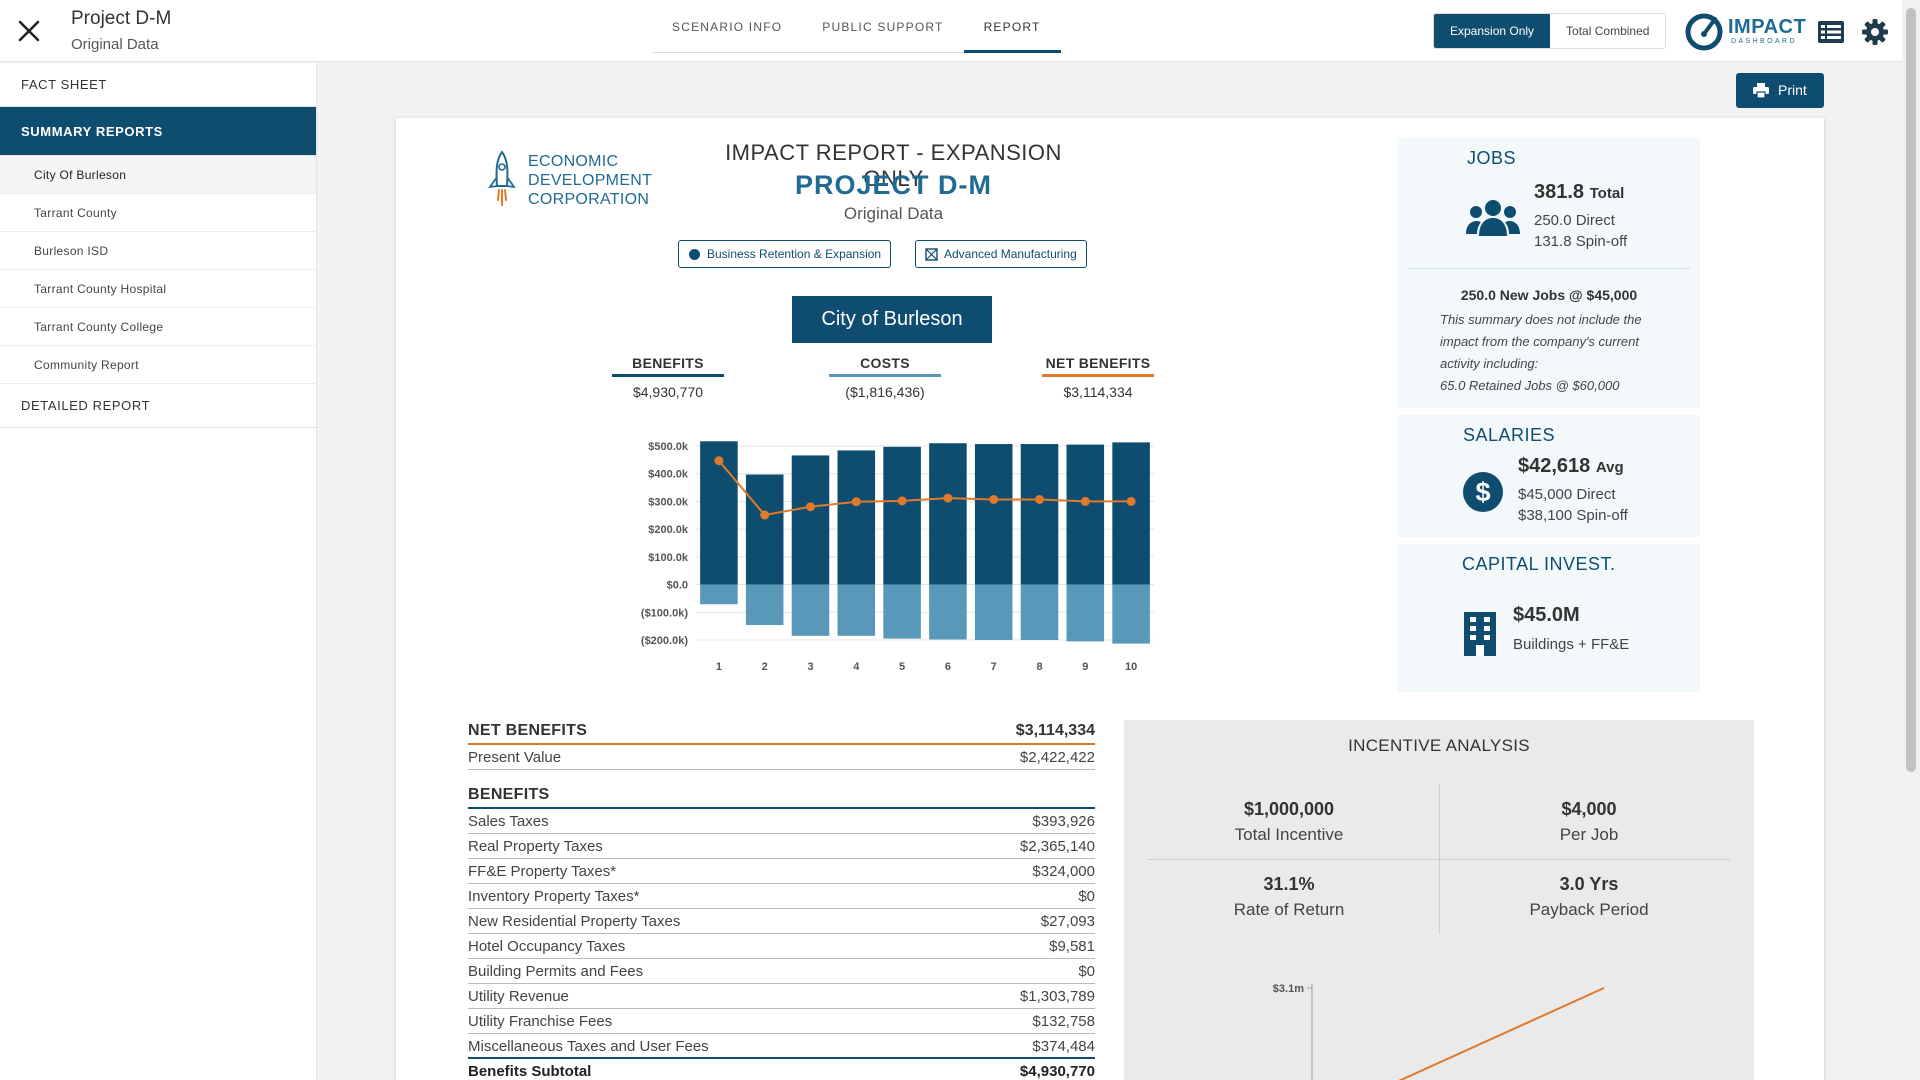 Image resolution: width=1920 pixels, height=1080 pixels. What do you see at coordinates (1831, 32) in the screenshot?
I see `list-icon` at bounding box center [1831, 32].